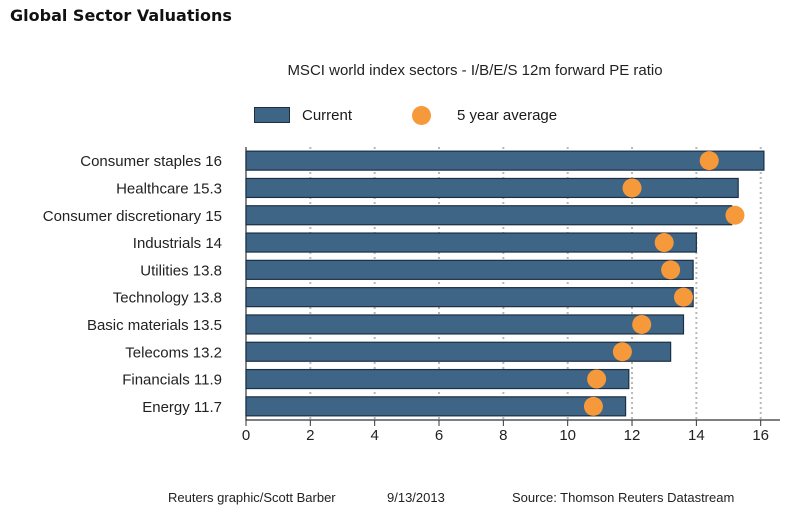 This screenshot has height=517, width=800. I want to click on category-label: Technology 13.8, so click(167, 298).